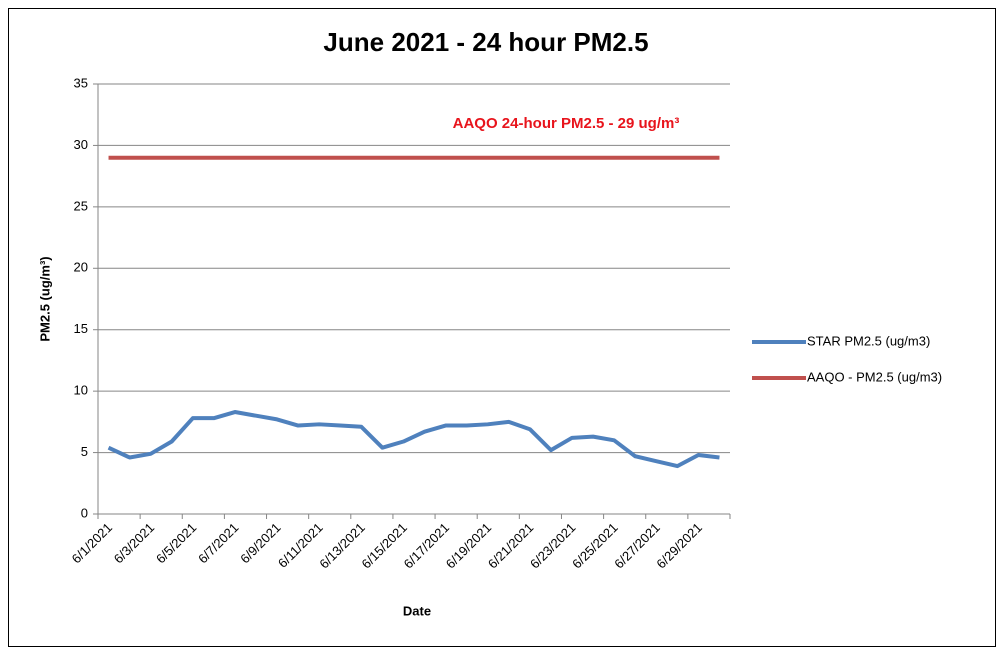 This screenshot has height=656, width=1005. I want to click on chart-title: June 2021 - 24 hour PM2.5, so click(485, 42).